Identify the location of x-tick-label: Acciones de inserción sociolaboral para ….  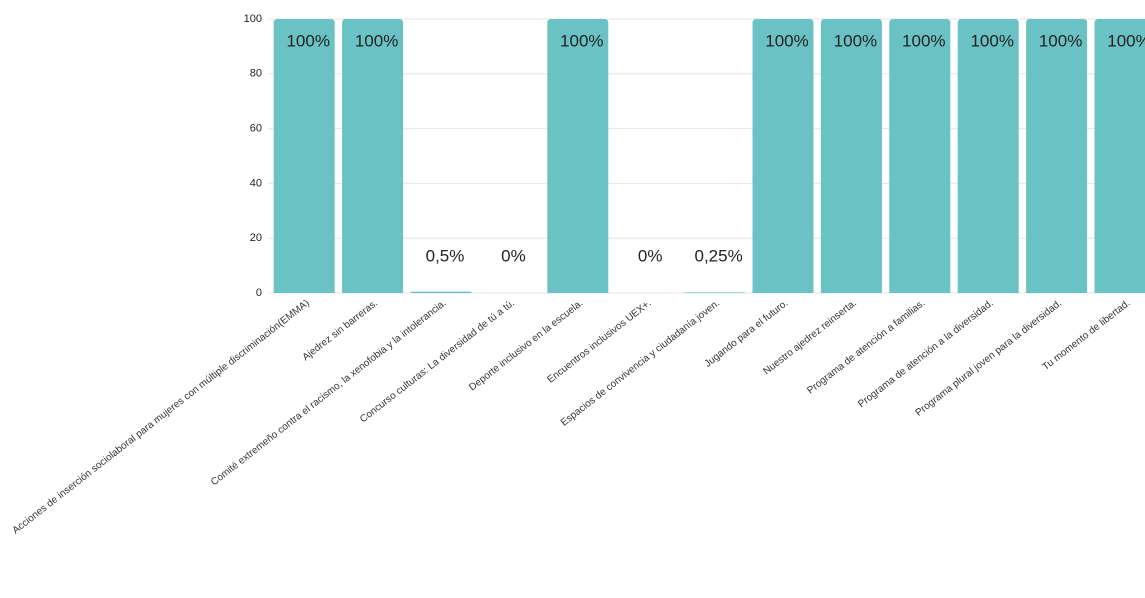
(161, 417).